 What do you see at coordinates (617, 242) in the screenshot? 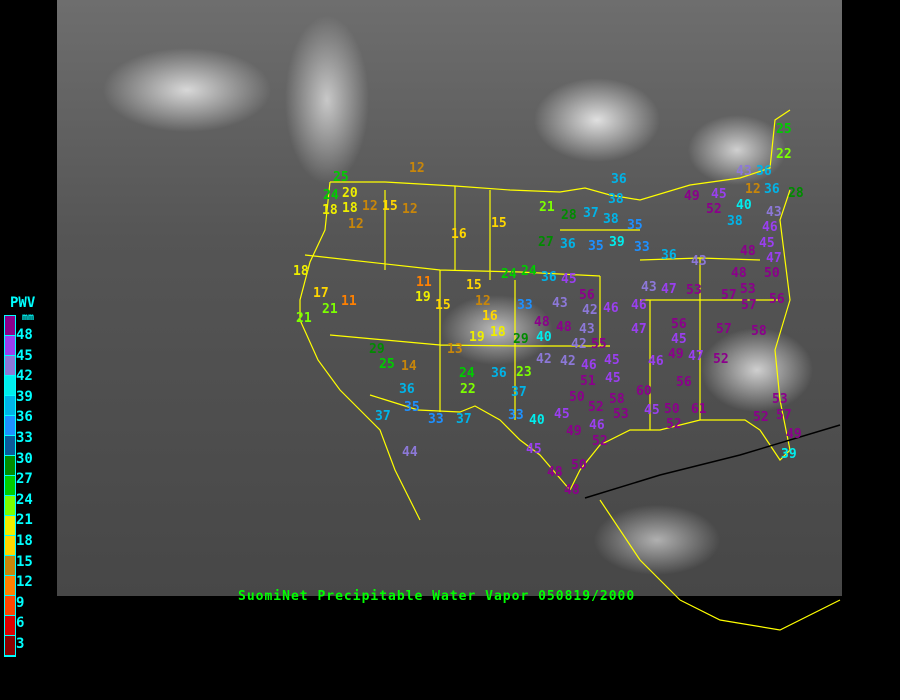
I see `station-pwv-value: 39` at bounding box center [617, 242].